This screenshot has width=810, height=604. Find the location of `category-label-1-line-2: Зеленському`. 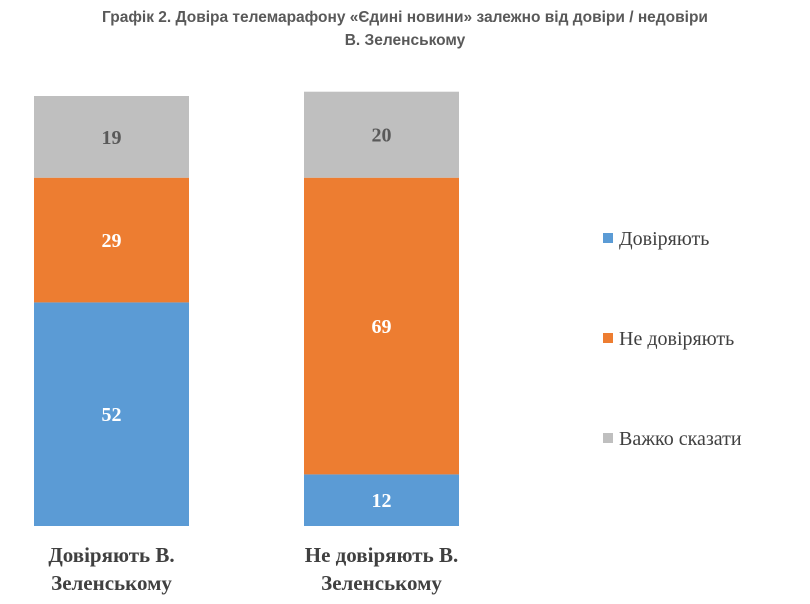

category-label-1-line-2: Зеленському is located at coordinates (111, 583).